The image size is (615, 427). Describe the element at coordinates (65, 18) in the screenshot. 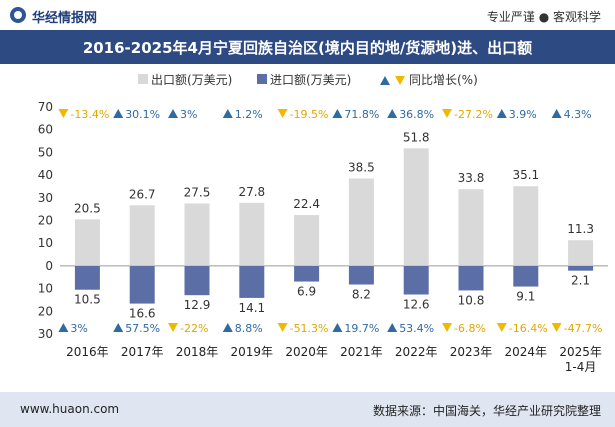

I see `brand-name: 华经情报网` at that location.